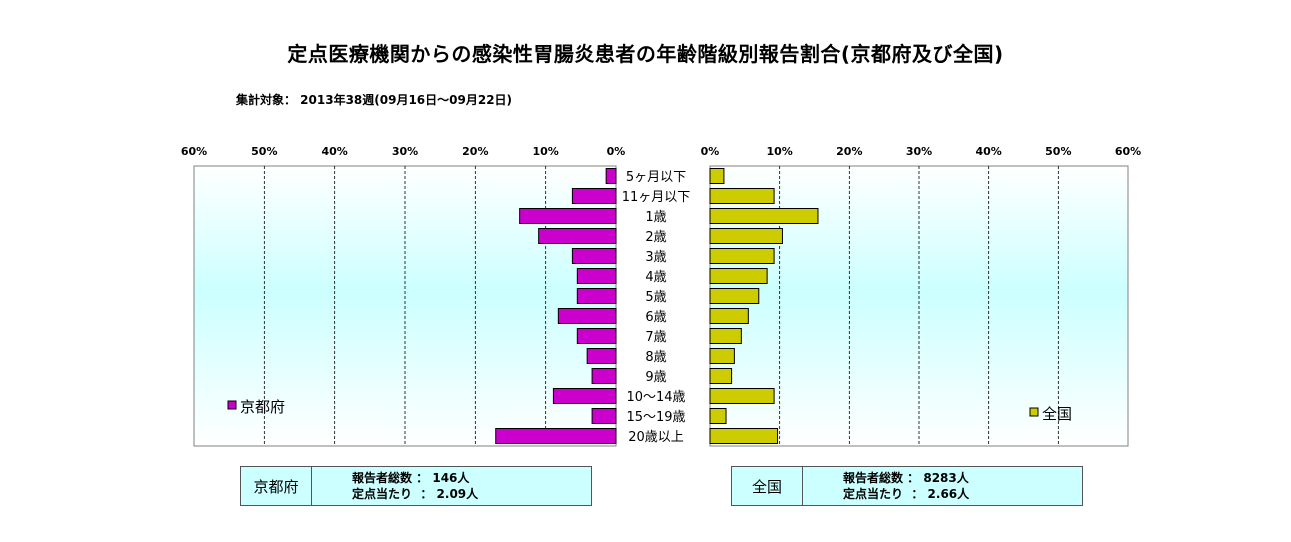 Image resolution: width=1291 pixels, height=542 pixels. What do you see at coordinates (655, 317) in the screenshot?
I see `category-label: 6歳` at bounding box center [655, 317].